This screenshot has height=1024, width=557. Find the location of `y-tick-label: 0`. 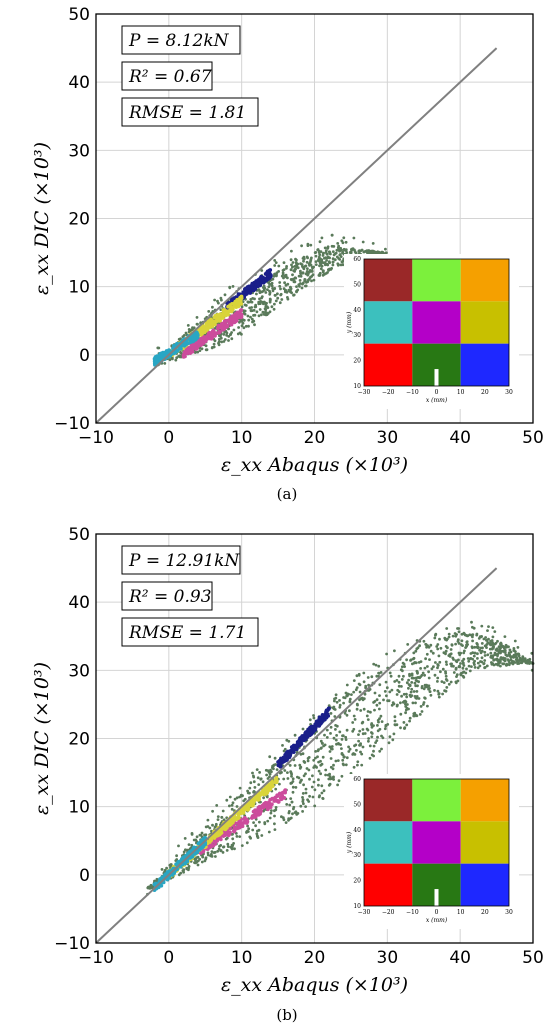

y-tick-label: 0 is located at coordinates (84, 356).